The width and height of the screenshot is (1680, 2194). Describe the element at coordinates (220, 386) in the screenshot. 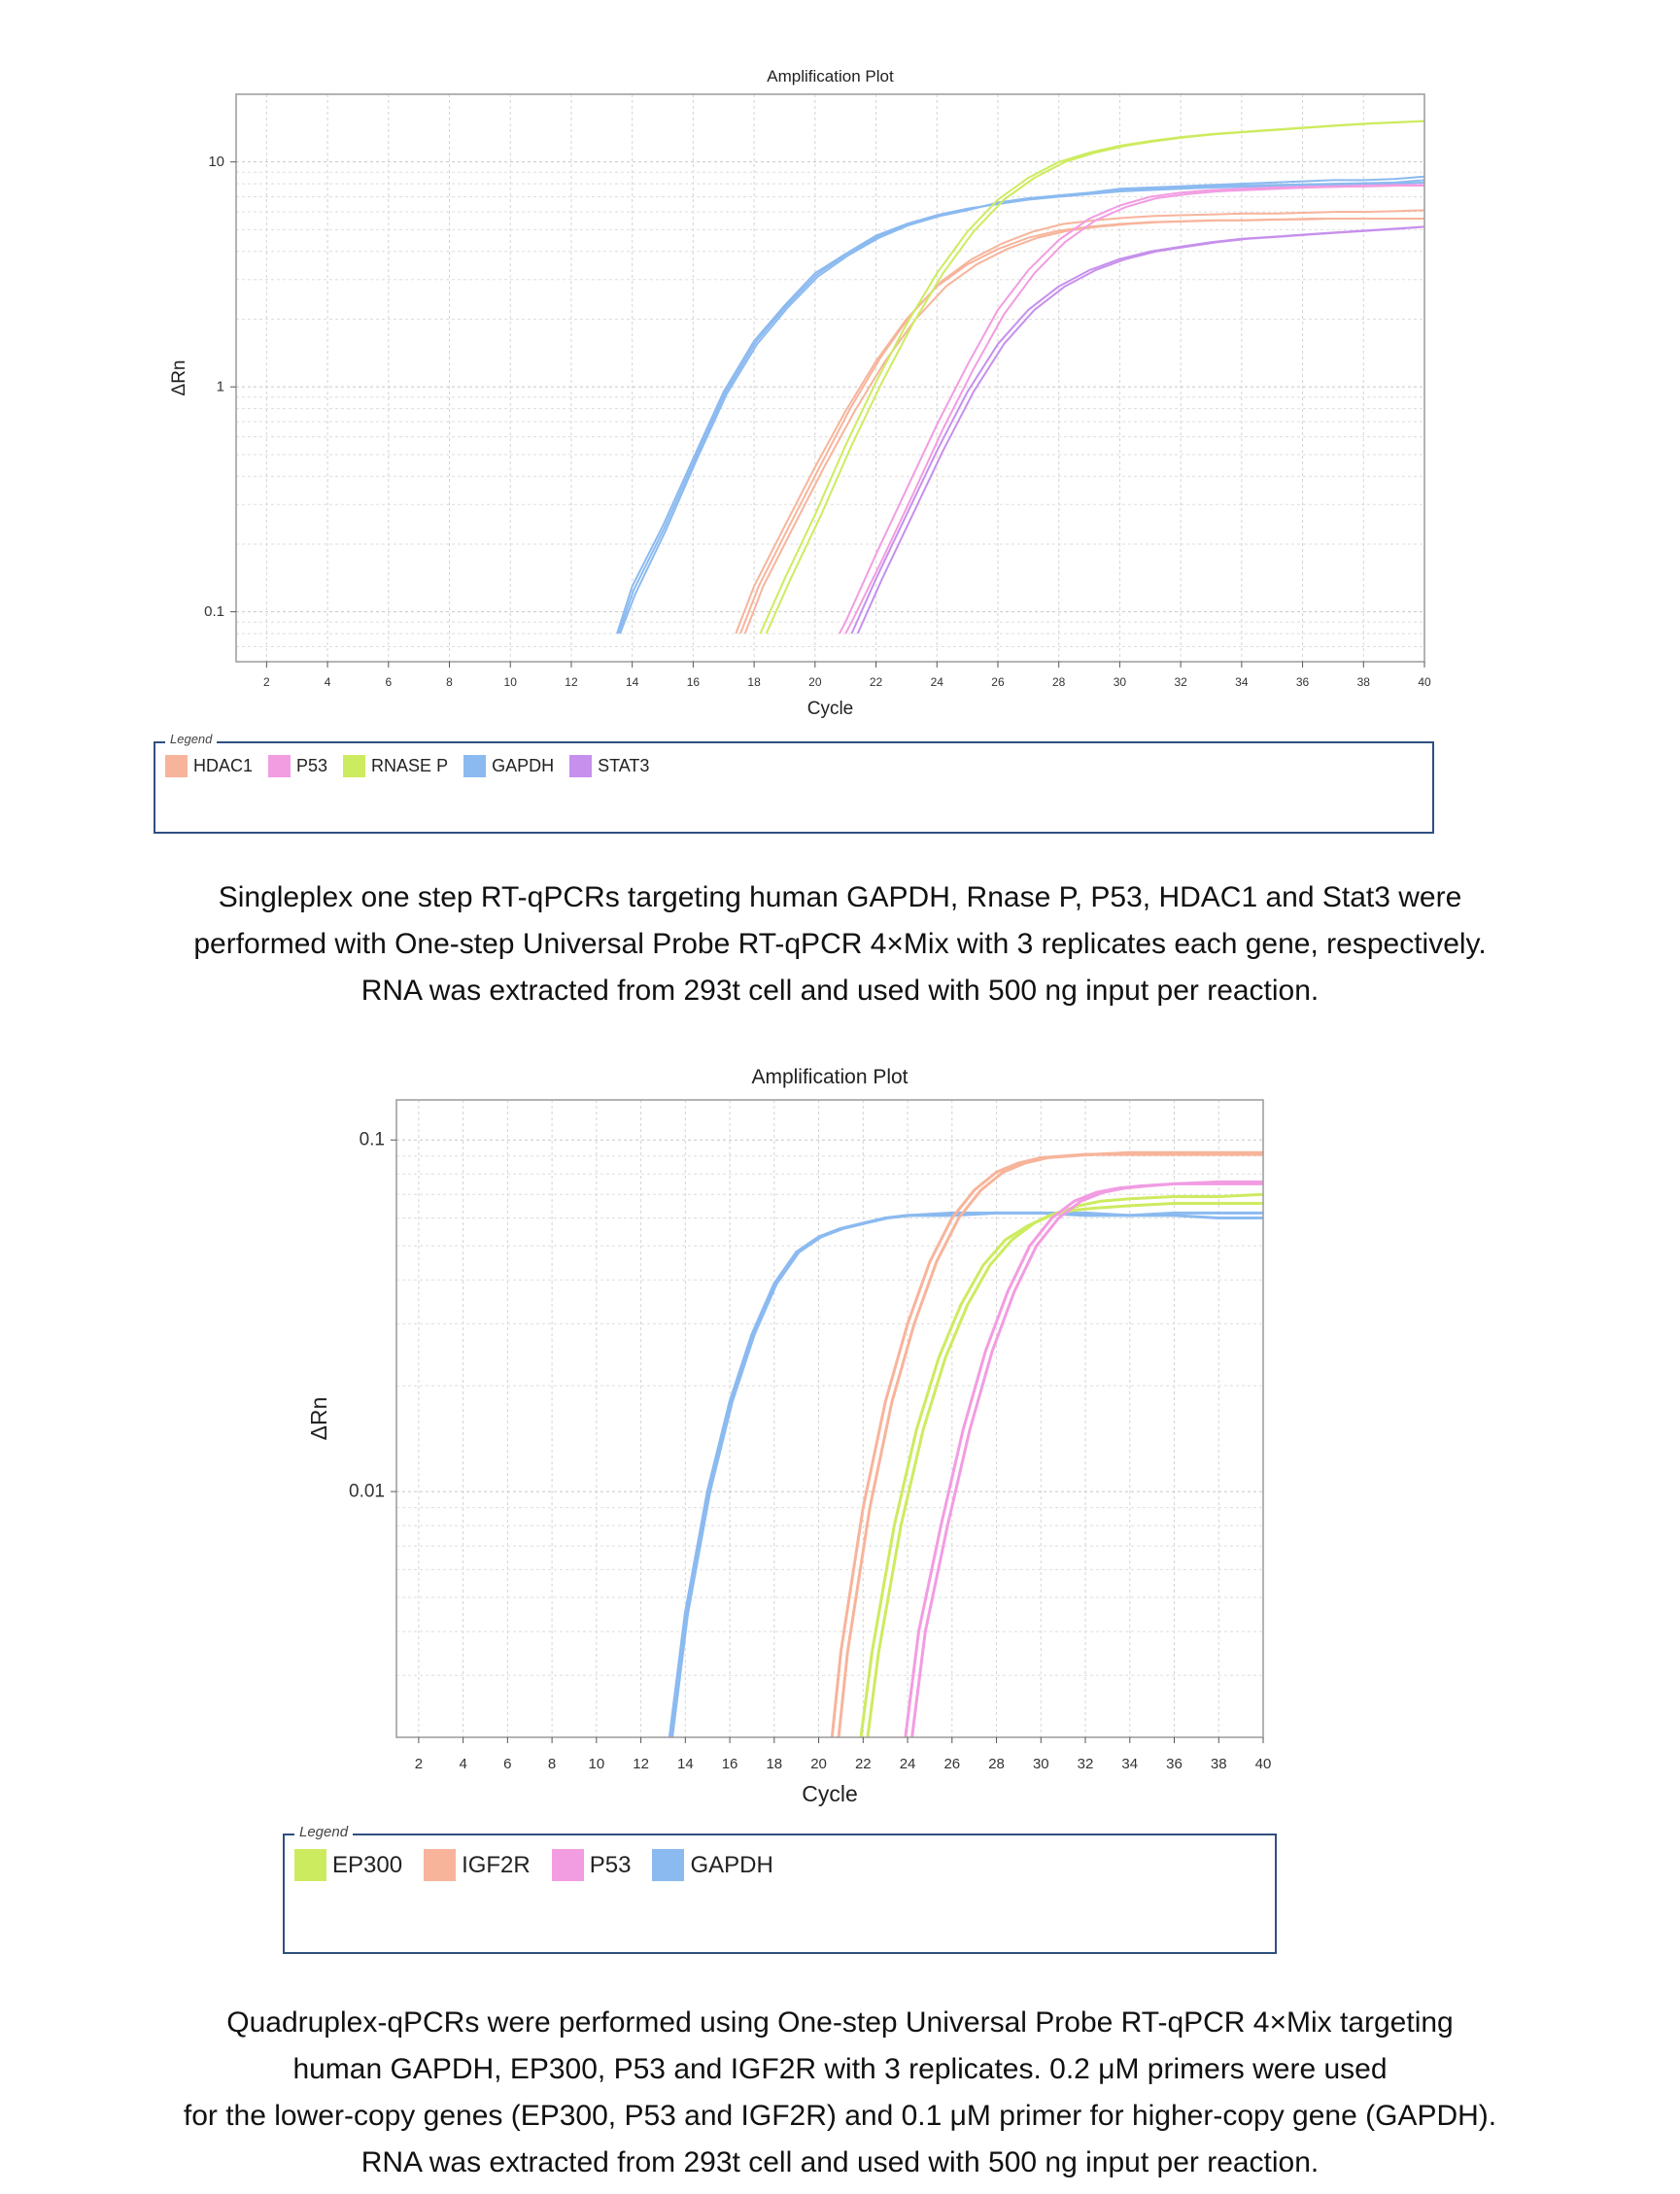

I see `y-tick-label: 1` at that location.